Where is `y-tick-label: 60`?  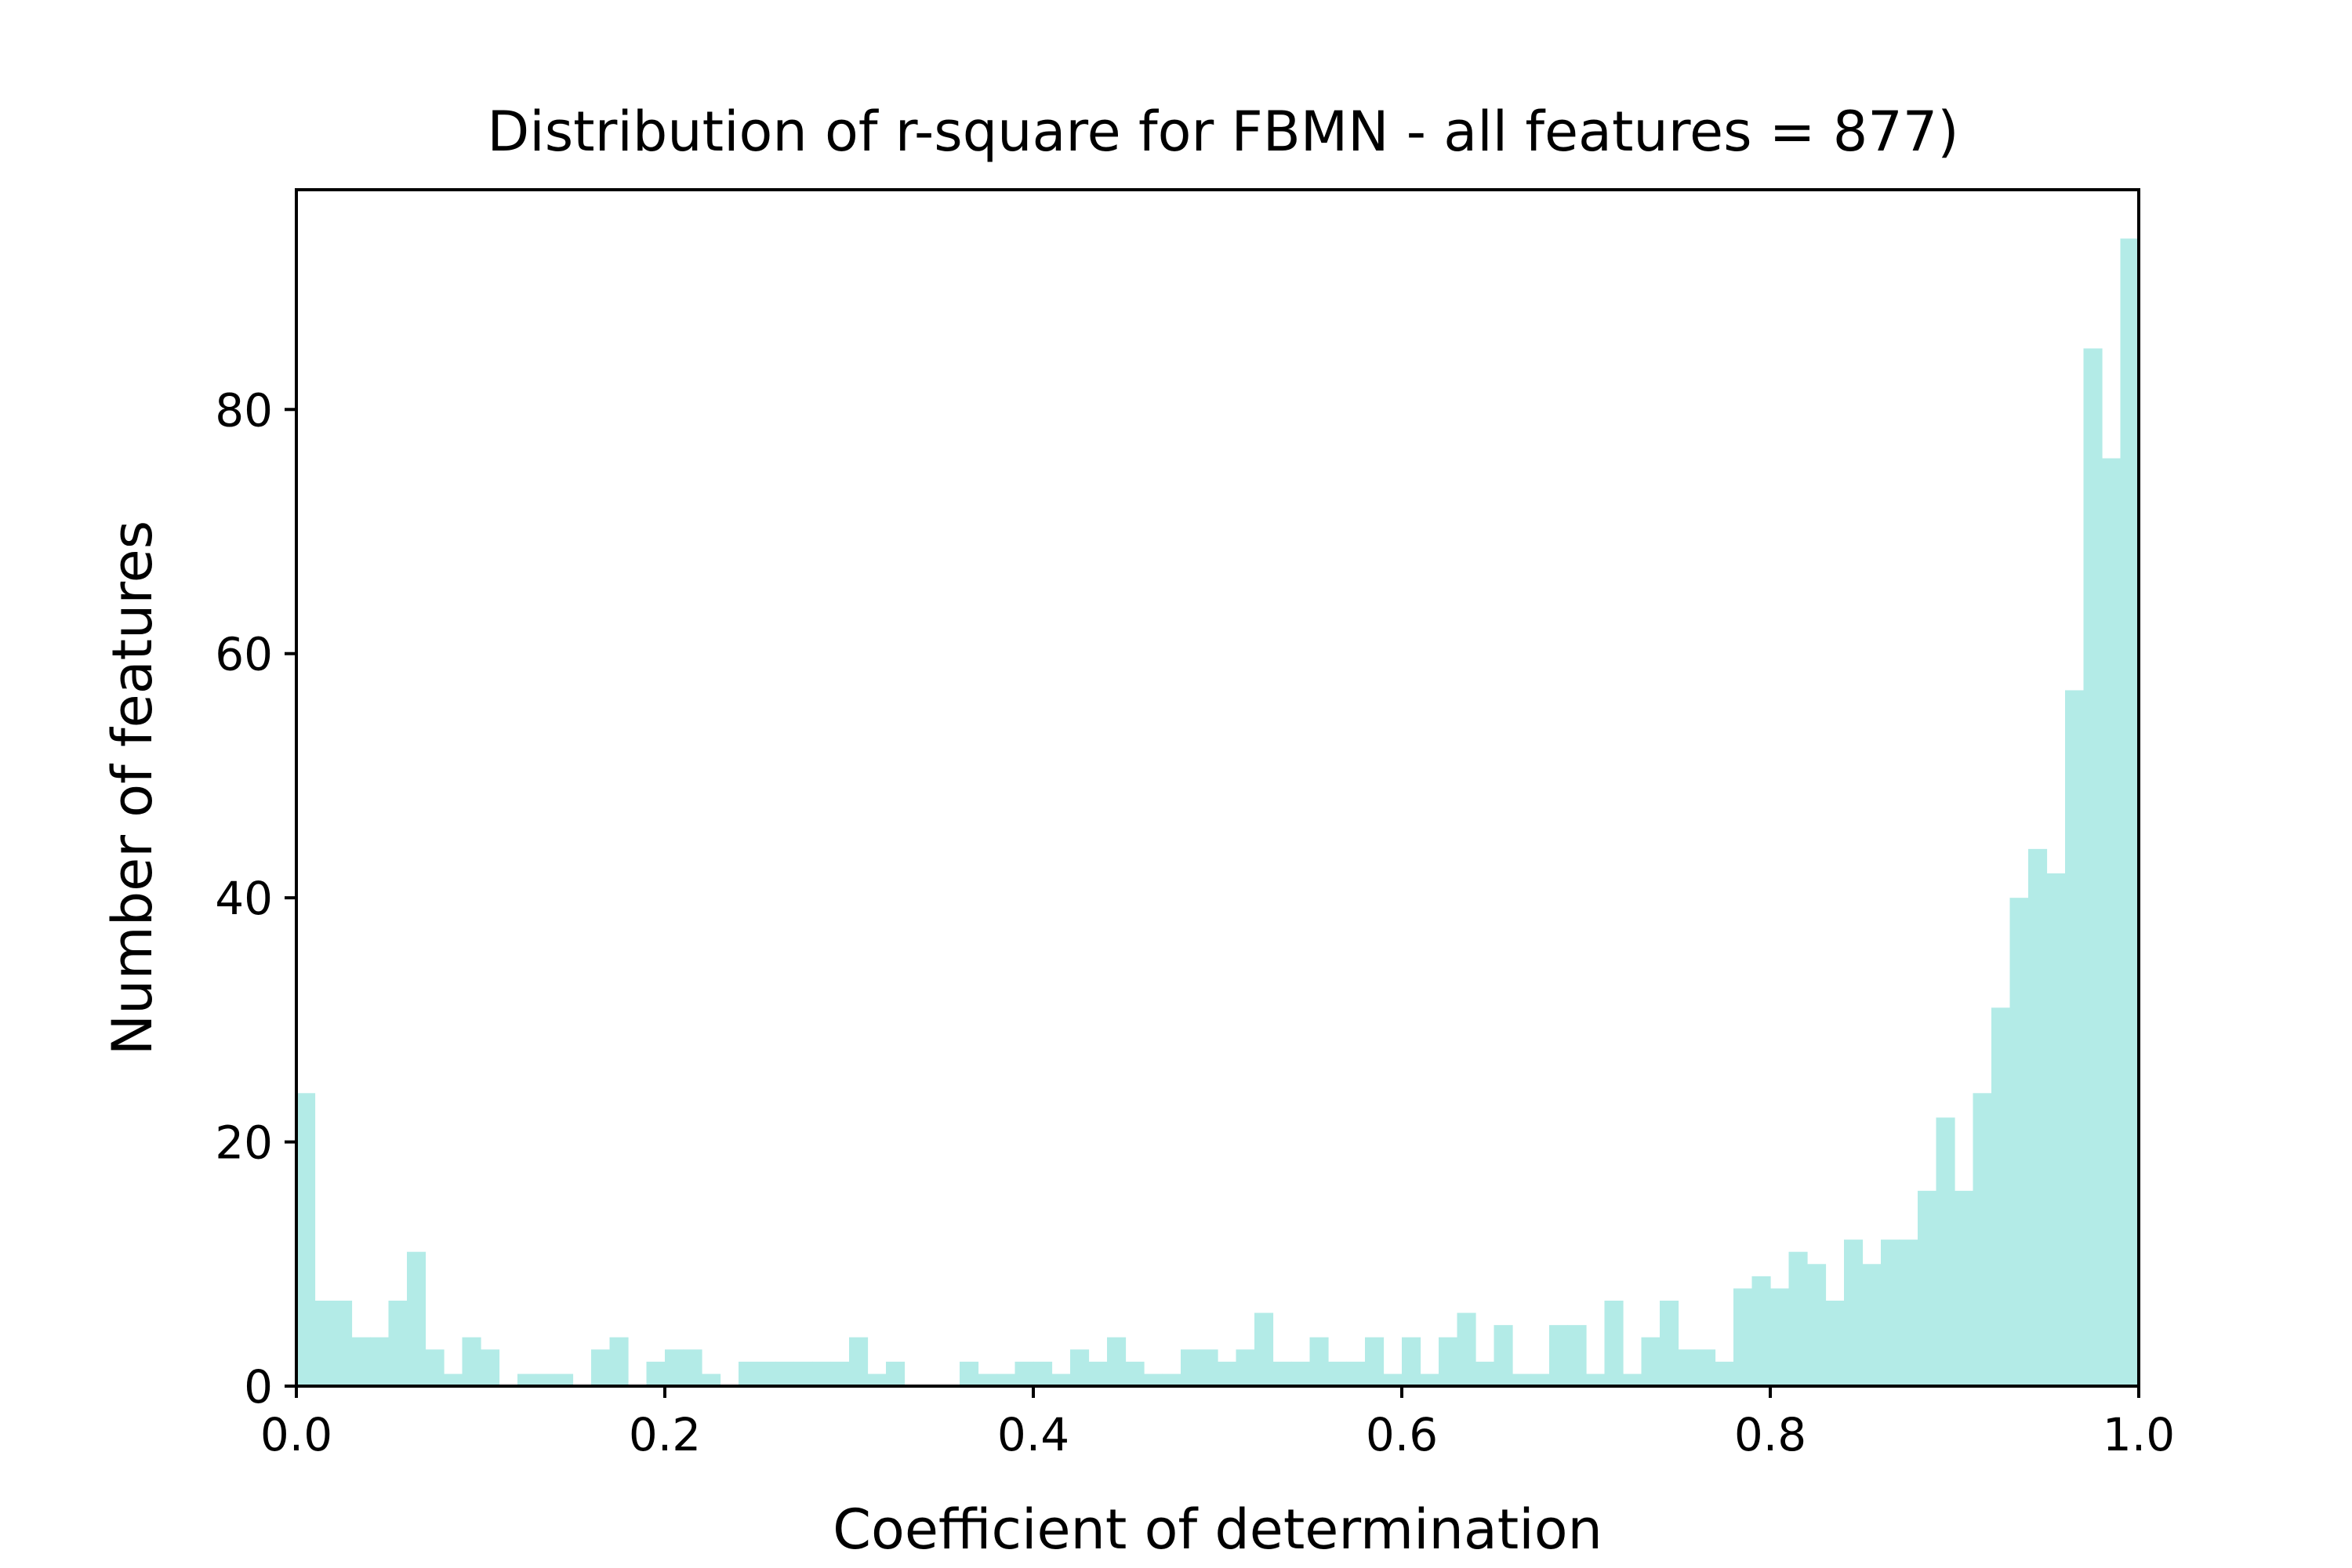 y-tick-label: 60 is located at coordinates (244, 654).